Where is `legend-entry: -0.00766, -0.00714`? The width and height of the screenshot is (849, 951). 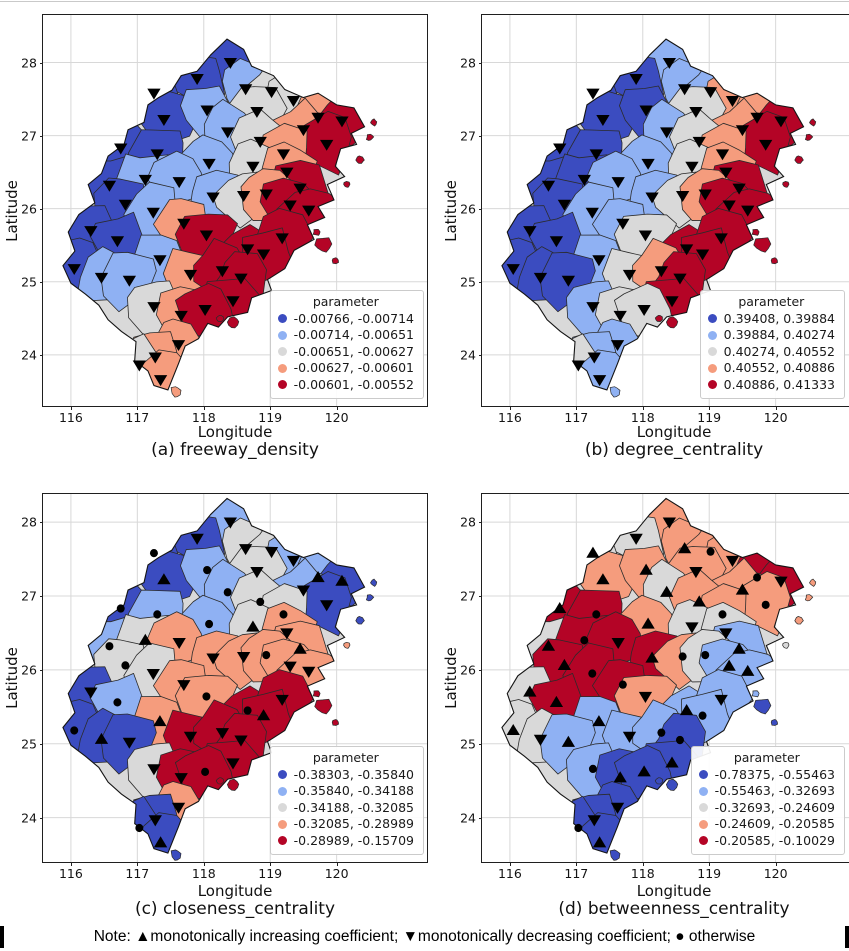 legend-entry: -0.00766, -0.00714 is located at coordinates (345, 319).